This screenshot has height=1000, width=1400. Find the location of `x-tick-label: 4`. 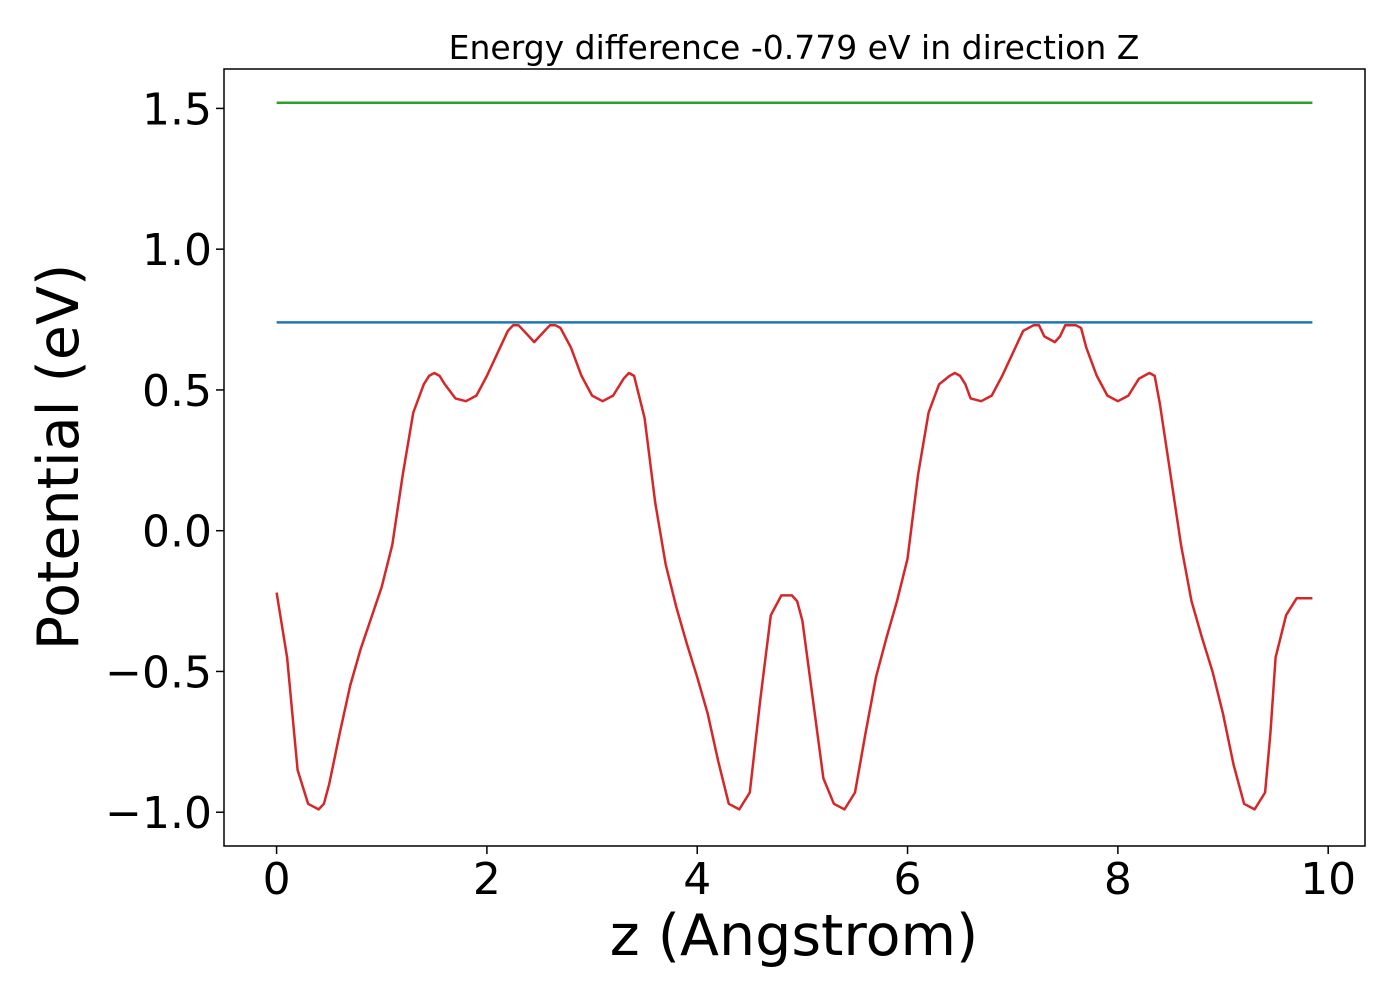

x-tick-label: 4 is located at coordinates (697, 879).